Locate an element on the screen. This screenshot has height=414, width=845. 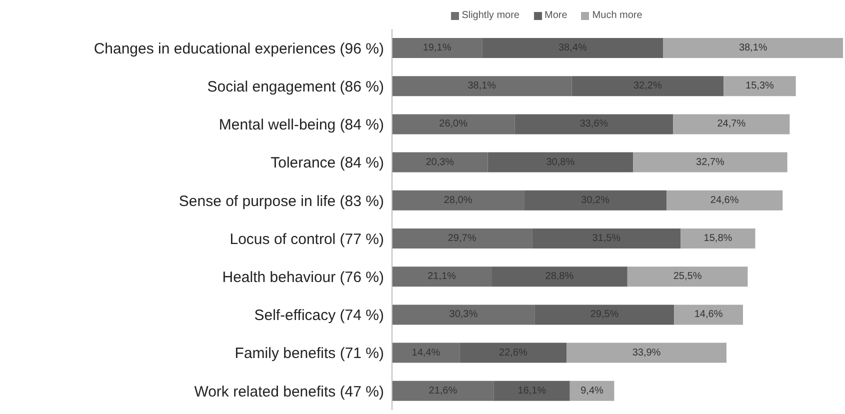
data-label: 24,7% is located at coordinates (731, 124).